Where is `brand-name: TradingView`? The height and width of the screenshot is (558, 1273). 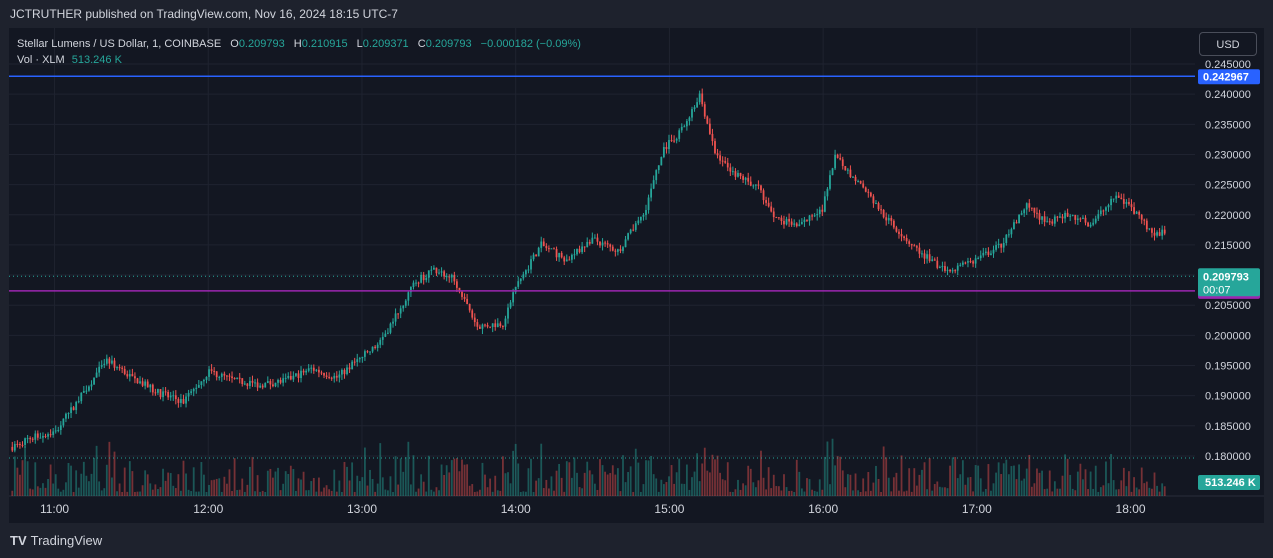
brand-name: TradingView is located at coordinates (66, 540).